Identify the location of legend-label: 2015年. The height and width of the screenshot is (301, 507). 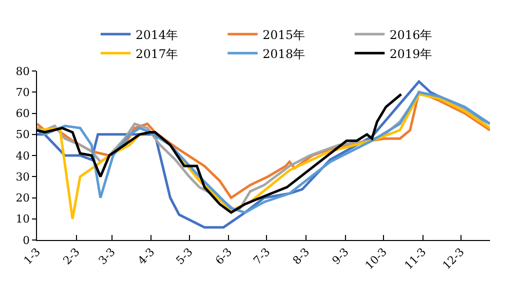
(284, 35).